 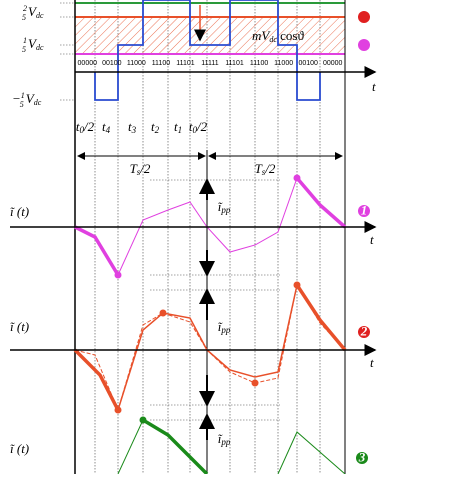 I want to click on sub: 2, so click(x=157, y=130).